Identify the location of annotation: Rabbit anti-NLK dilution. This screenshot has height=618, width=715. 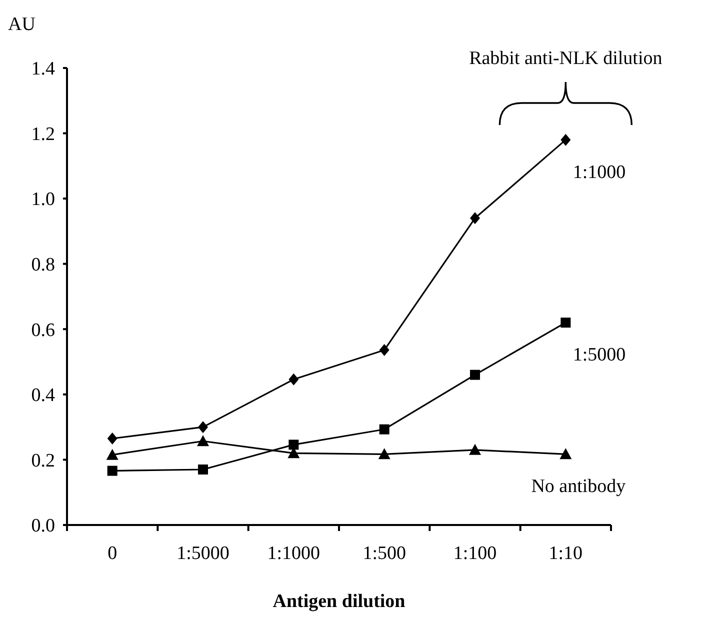
(566, 58).